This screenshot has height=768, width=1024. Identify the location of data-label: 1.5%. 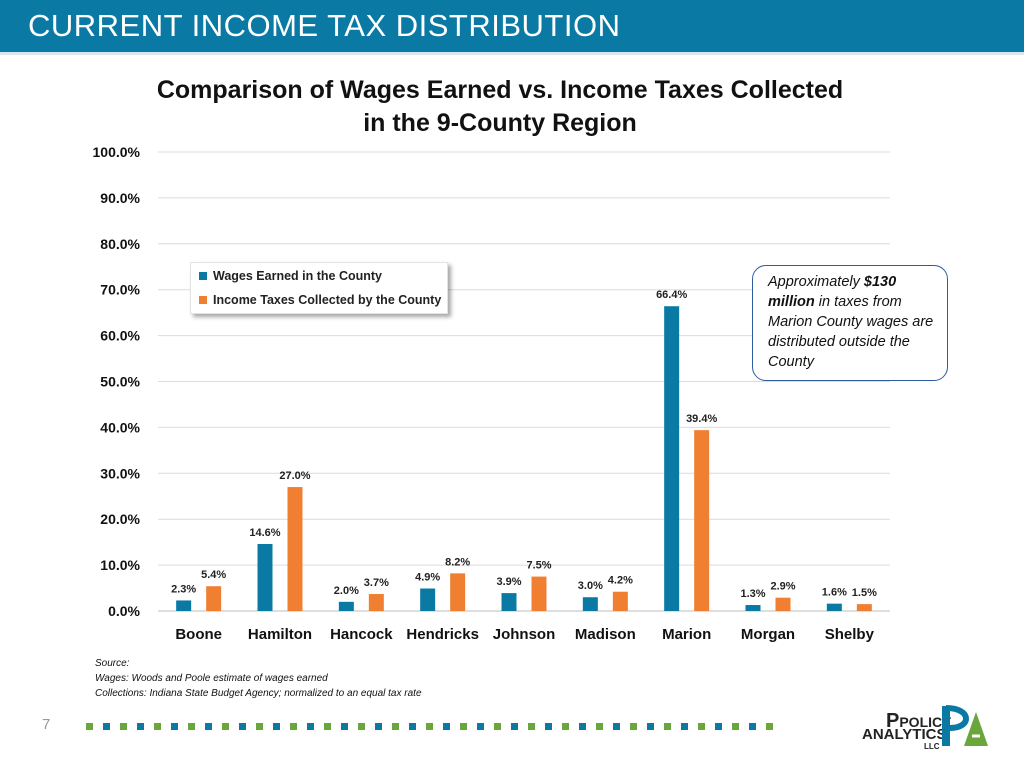
(864, 593).